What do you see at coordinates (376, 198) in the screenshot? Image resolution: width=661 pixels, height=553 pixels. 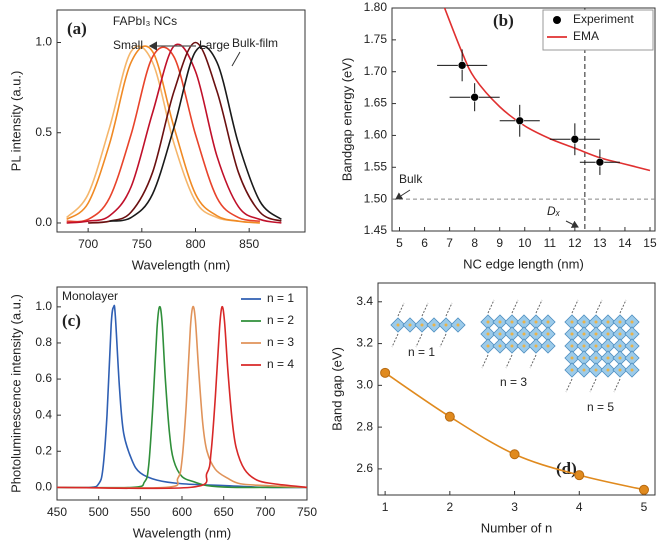 I see `y-tick-label: 1.50` at bounding box center [376, 198].